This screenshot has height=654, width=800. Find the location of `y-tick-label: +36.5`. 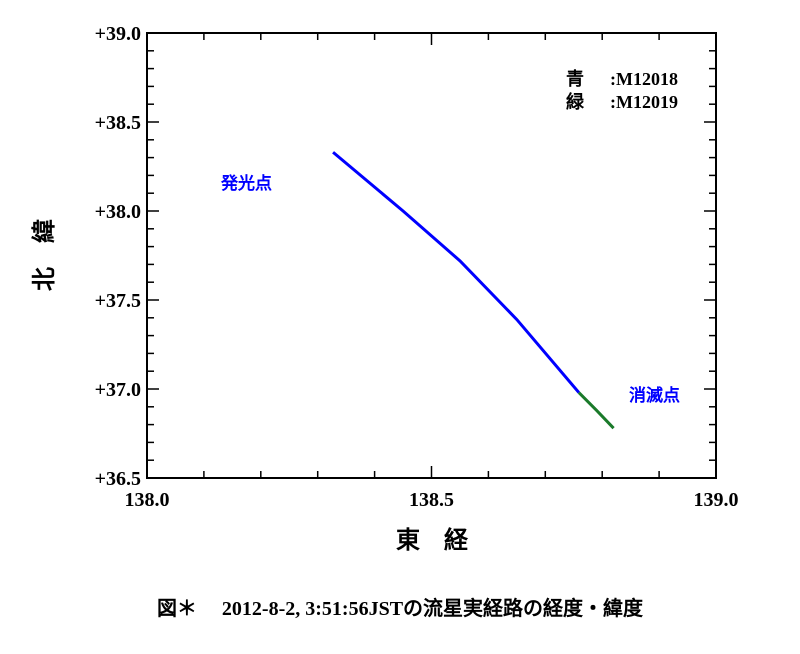

y-tick-label: +36.5 is located at coordinates (118, 479).